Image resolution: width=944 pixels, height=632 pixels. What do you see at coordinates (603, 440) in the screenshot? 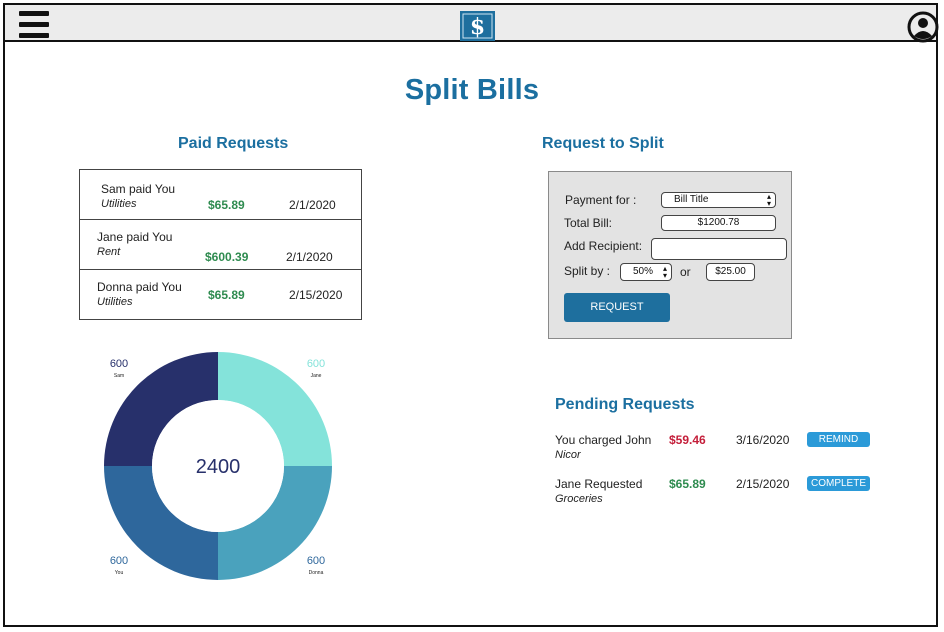
I see `pending-row-name: You charged John` at bounding box center [603, 440].